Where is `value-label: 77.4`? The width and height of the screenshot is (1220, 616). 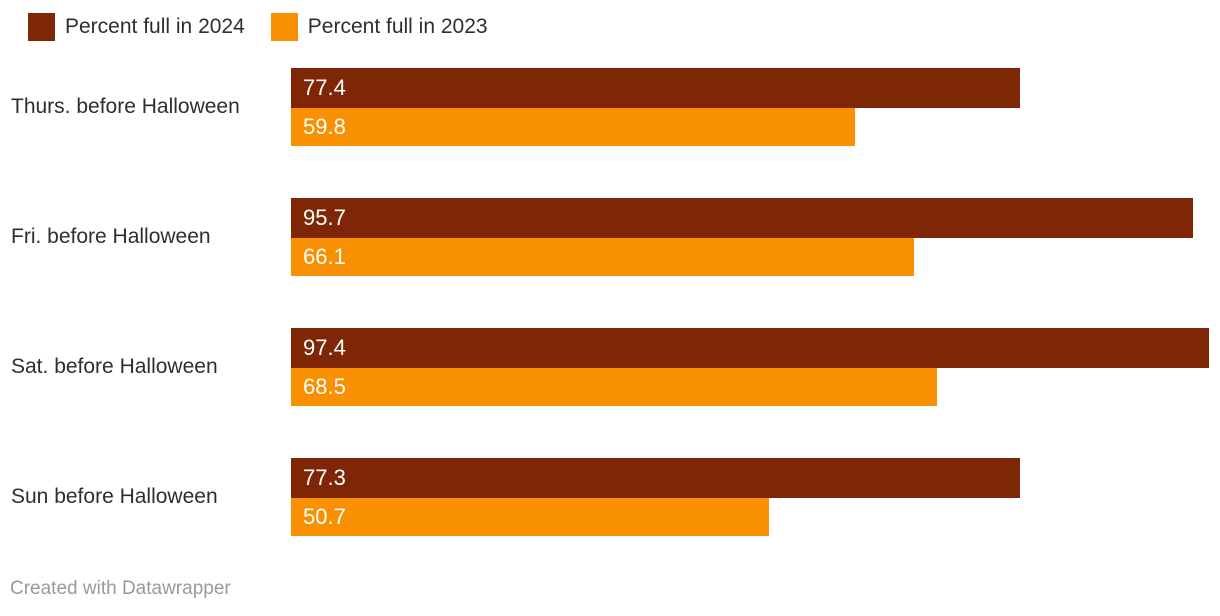 value-label: 77.4 is located at coordinates (324, 87).